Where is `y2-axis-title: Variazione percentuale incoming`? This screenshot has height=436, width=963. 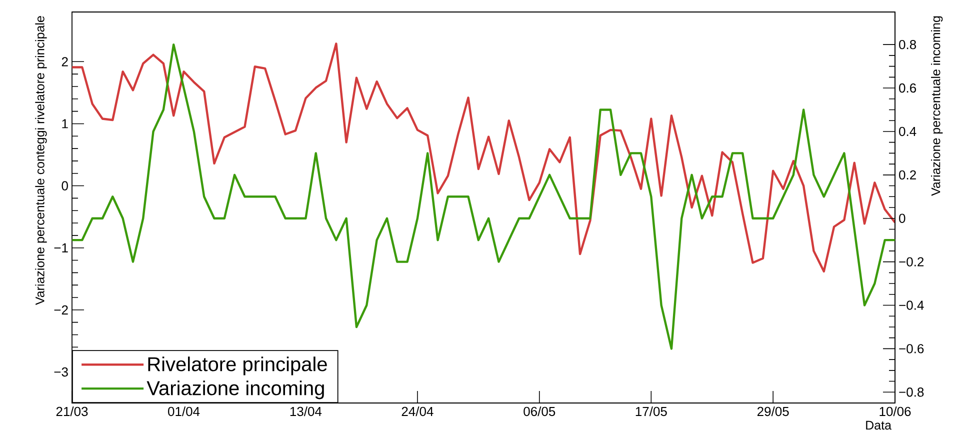
y2-axis-title: Variazione percentuale incoming is located at coordinates (937, 106).